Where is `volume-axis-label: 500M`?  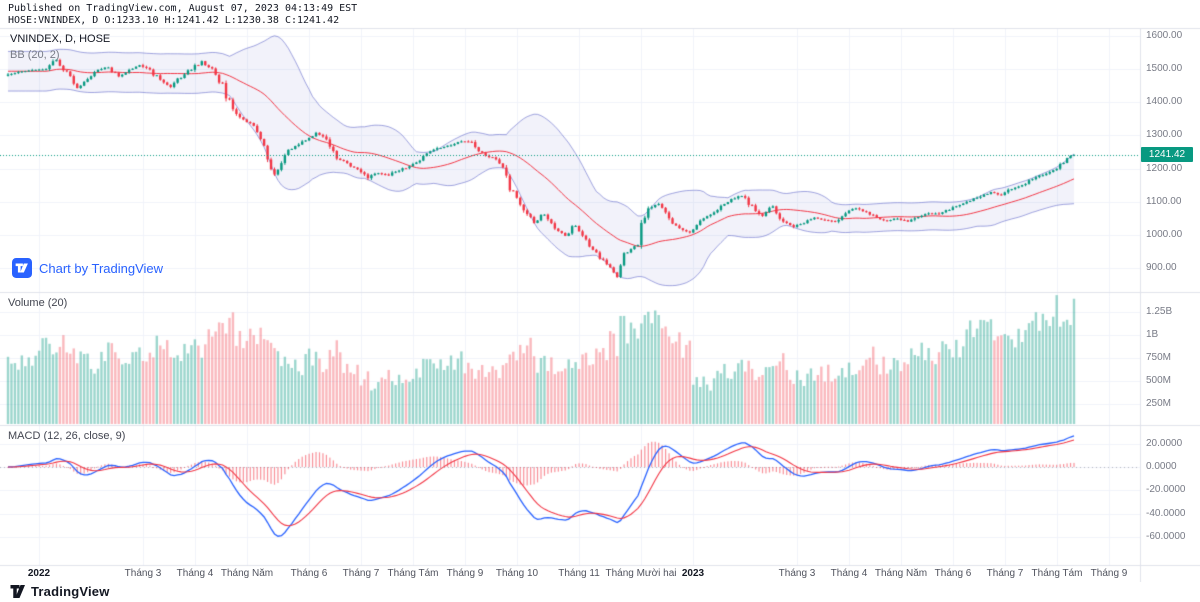
volume-axis-label: 500M is located at coordinates (1159, 380).